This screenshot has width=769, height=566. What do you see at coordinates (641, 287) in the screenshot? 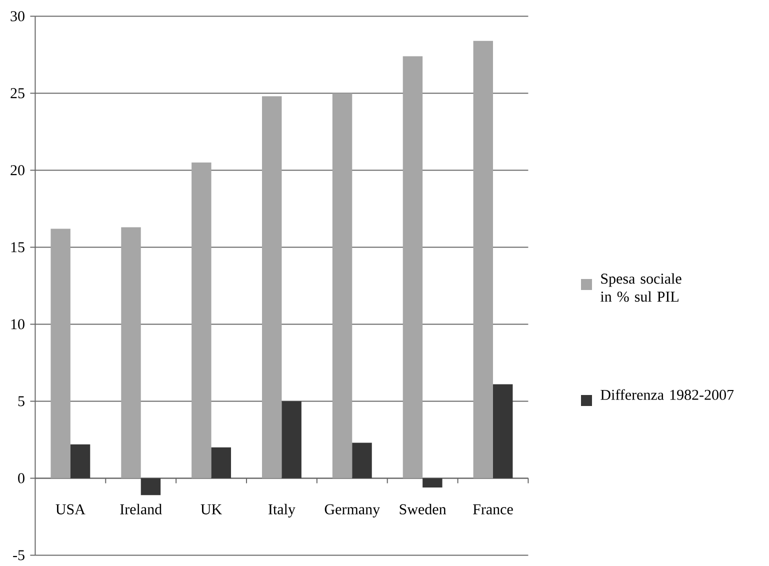
I see `legend-label: Spesa sociale in % sul PIL` at bounding box center [641, 287].